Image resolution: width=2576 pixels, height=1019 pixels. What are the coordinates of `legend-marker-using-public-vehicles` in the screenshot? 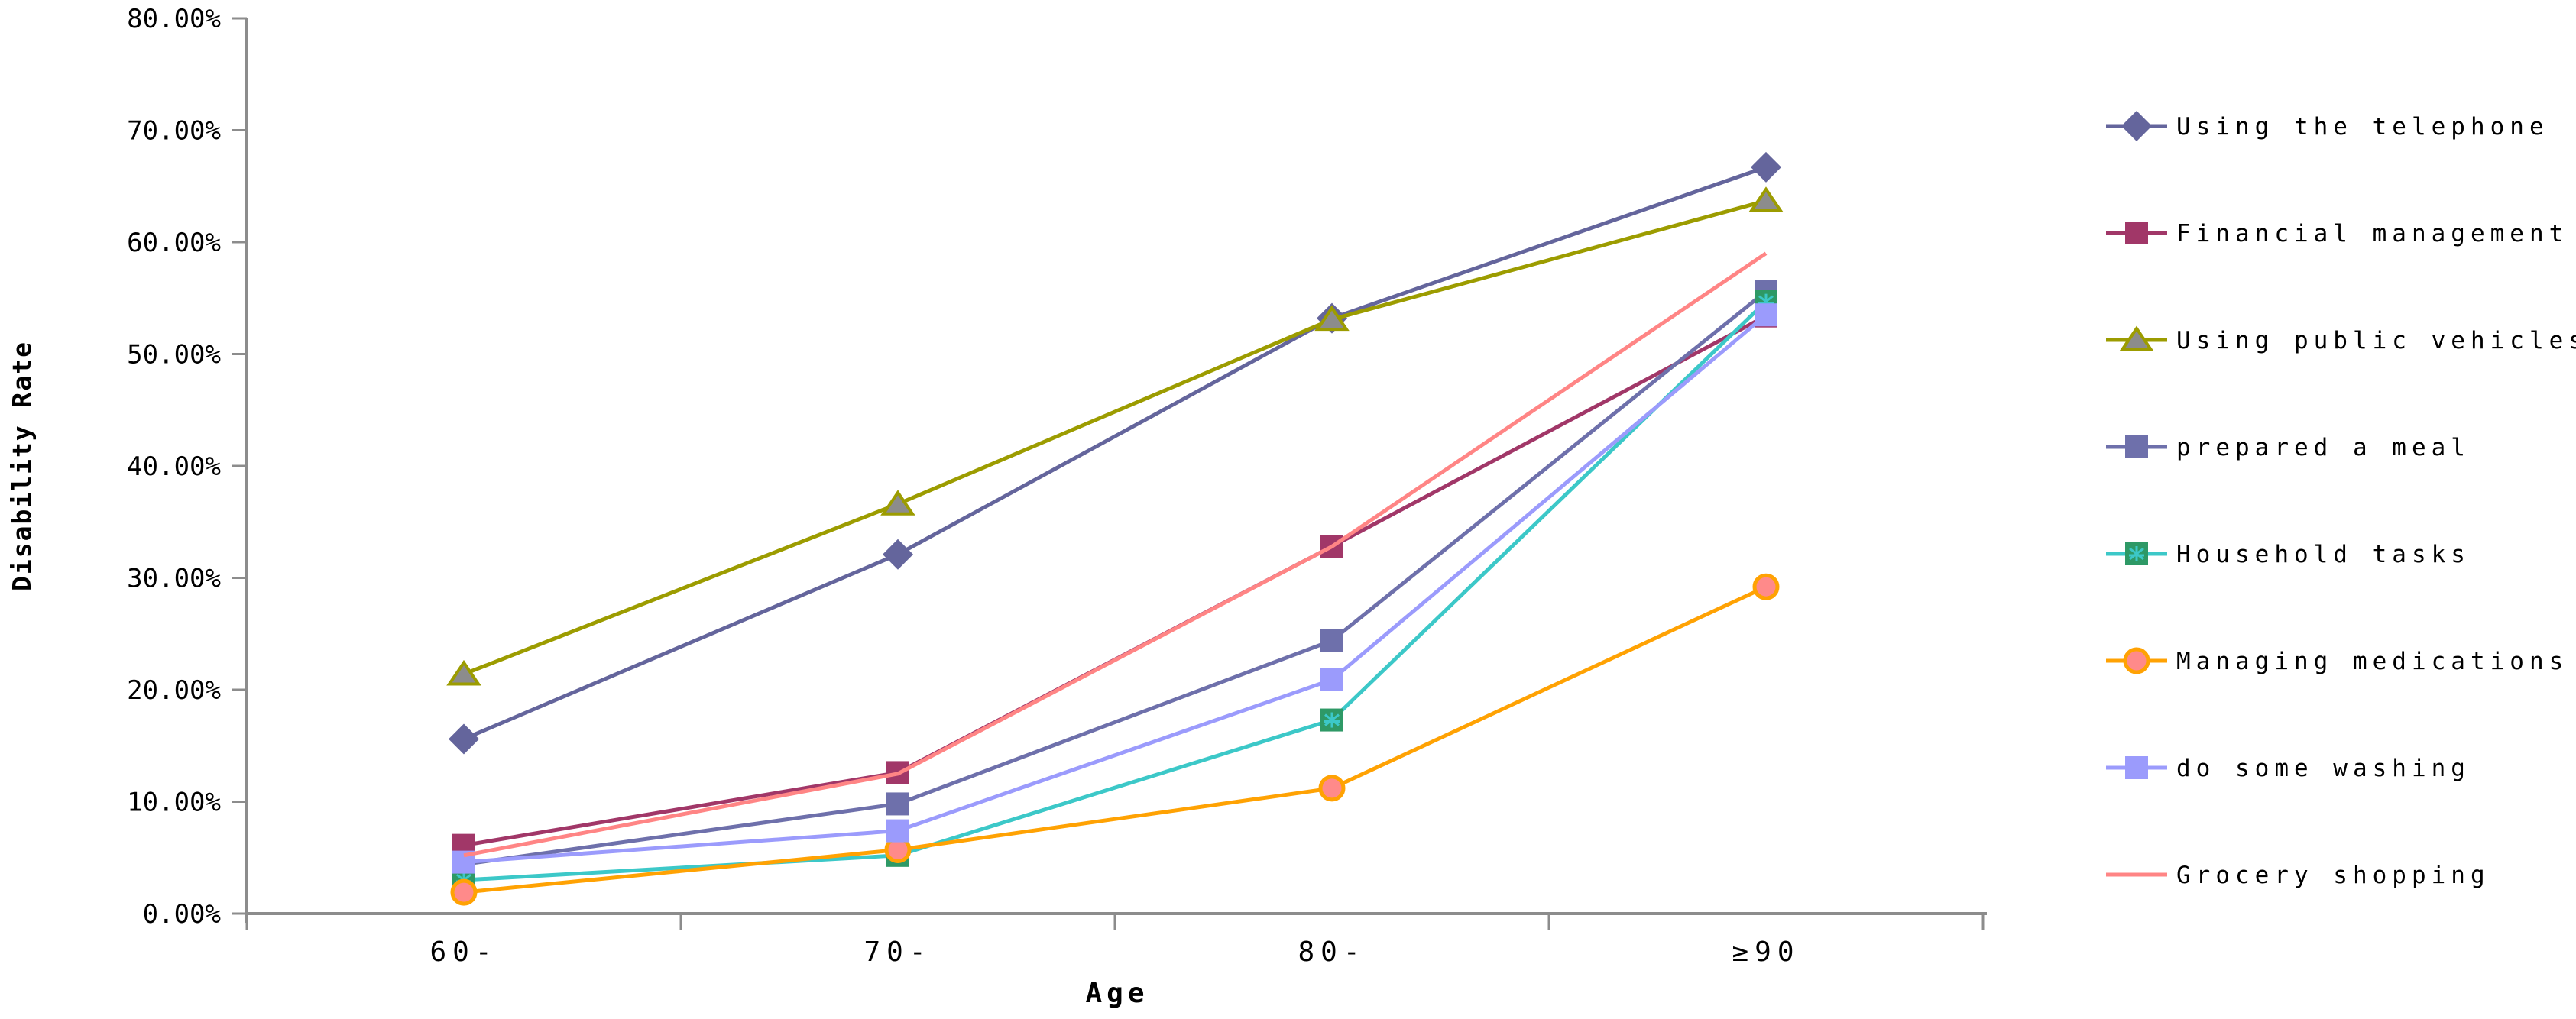 It's located at (2136, 338).